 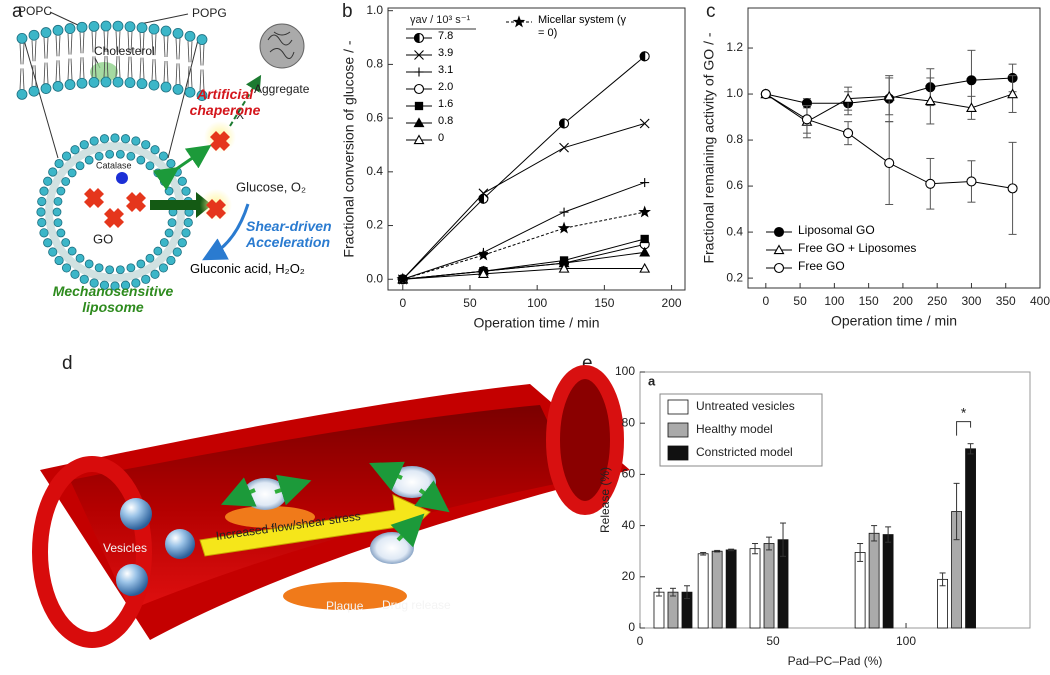 I want to click on vessel-lumen, so click(x=322, y=507).